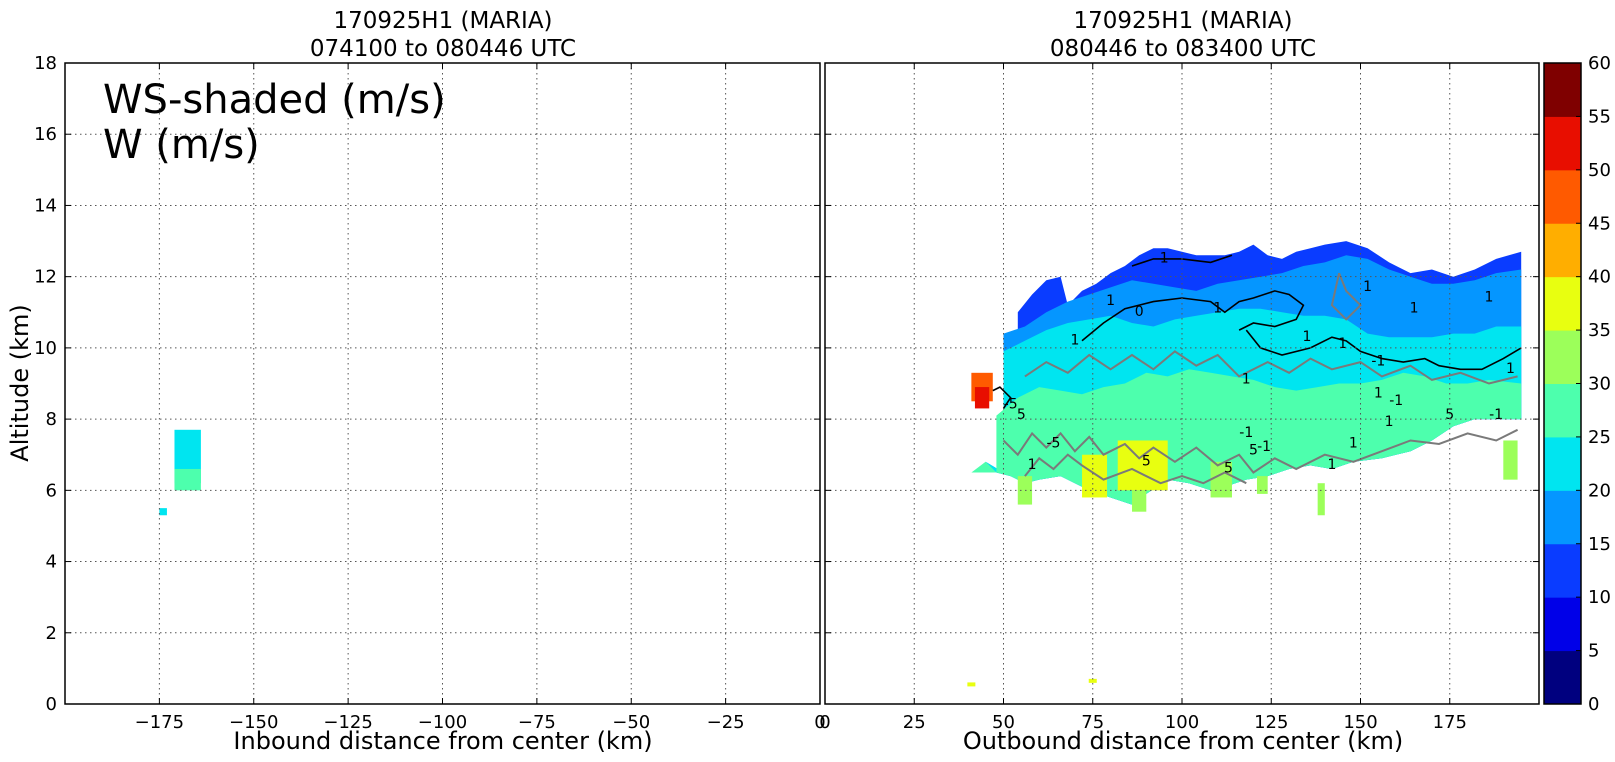 The height and width of the screenshot is (762, 1615). I want to click on right-ws-band, so click(1246, 437).